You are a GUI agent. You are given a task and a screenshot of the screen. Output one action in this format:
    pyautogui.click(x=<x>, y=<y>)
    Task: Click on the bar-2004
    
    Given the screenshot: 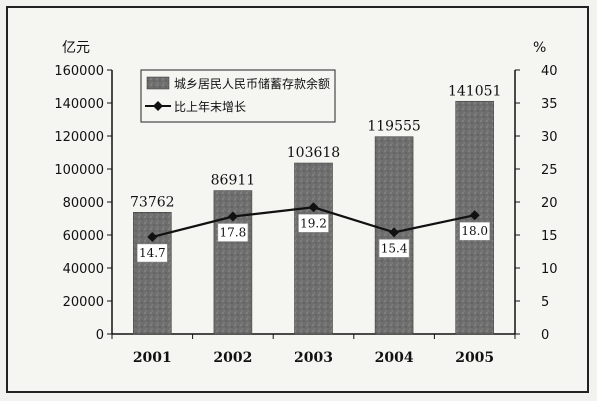 What is the action you would take?
    pyautogui.click(x=394, y=235)
    